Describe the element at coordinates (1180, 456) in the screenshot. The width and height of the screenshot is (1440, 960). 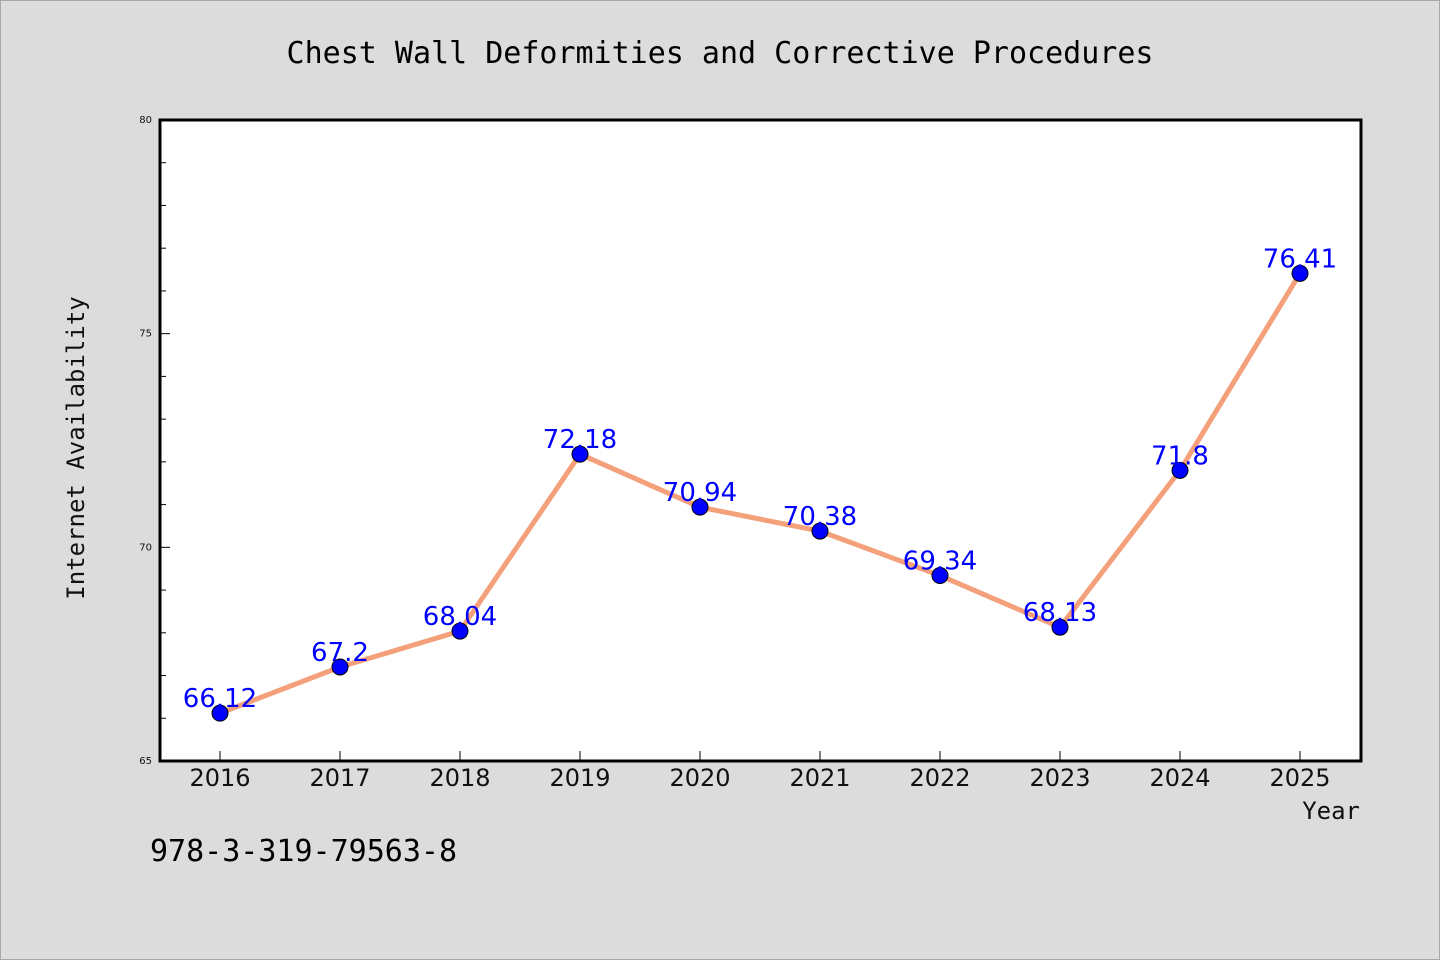
I see `data-label: 71.8` at that location.